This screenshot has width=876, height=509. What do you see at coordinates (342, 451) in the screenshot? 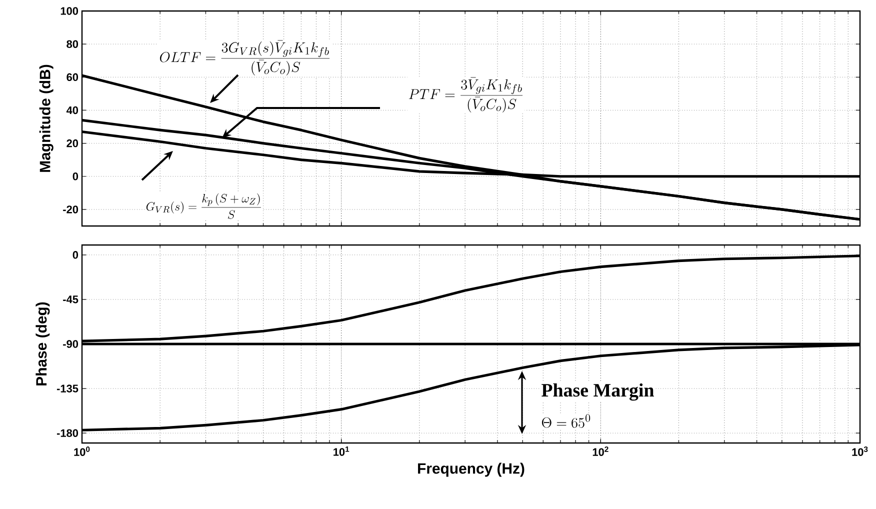
I see `x-tick-label: 10$^{1}$` at bounding box center [342, 451].